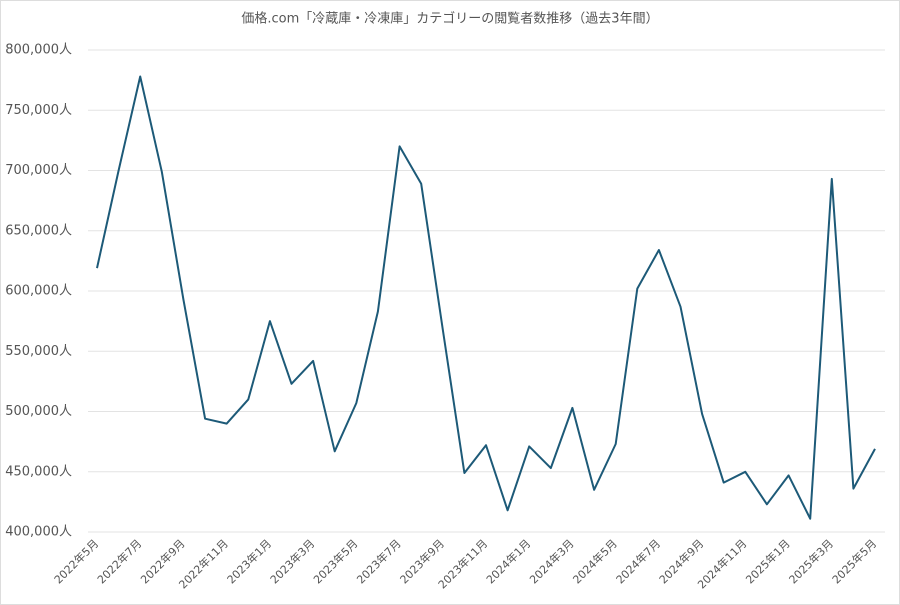 The image size is (900, 605). I want to click on y-tick-label: 700,000人, so click(38, 170).